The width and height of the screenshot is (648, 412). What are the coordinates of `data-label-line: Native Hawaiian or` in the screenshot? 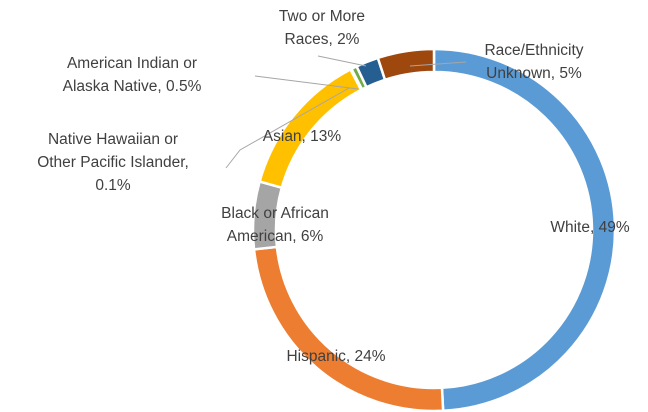 It's located at (113, 139).